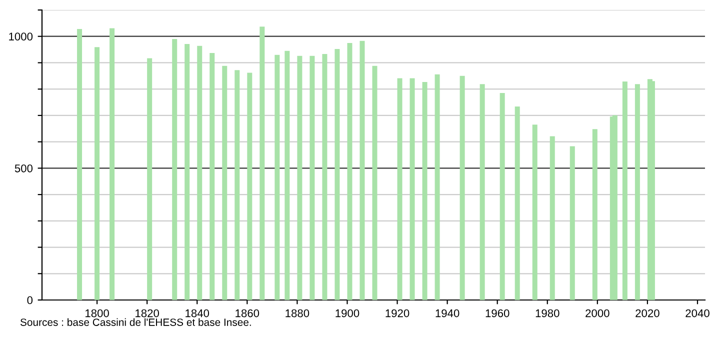 This screenshot has height=340, width=710. Describe the element at coordinates (298, 313) in the screenshot. I see `x-tick-label: 1880` at that location.